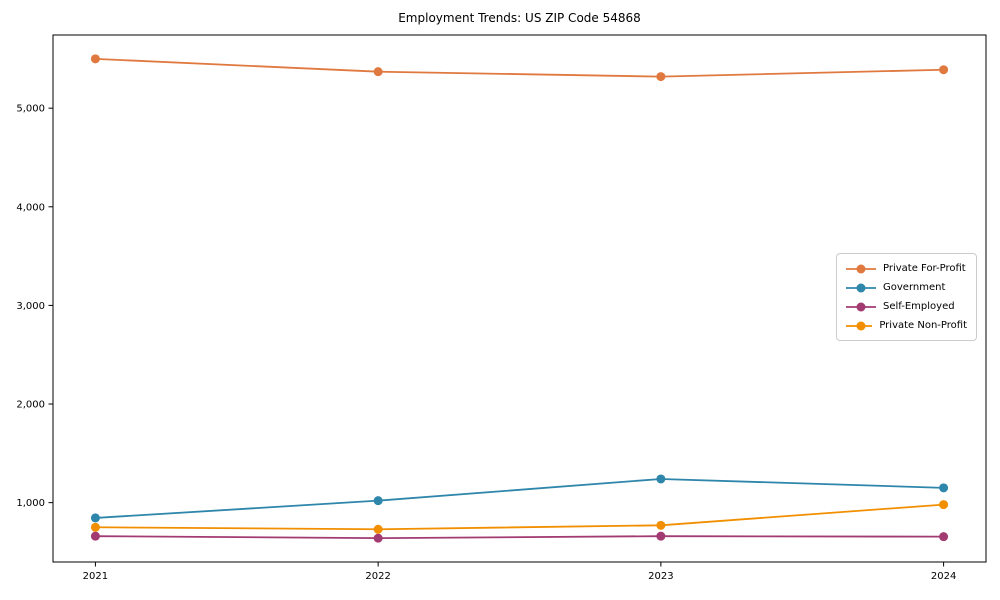 The height and width of the screenshot is (600, 1000). I want to click on y-tick-label: 3,000, so click(30, 306).